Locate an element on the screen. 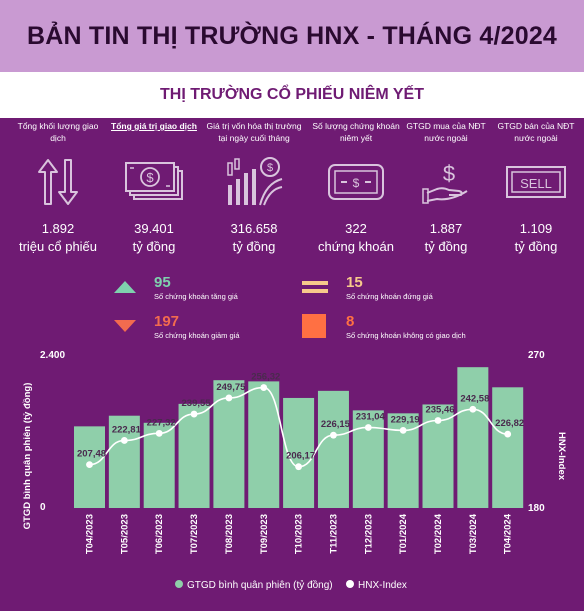  hnx-index-label: 242,58 is located at coordinates (474, 398).